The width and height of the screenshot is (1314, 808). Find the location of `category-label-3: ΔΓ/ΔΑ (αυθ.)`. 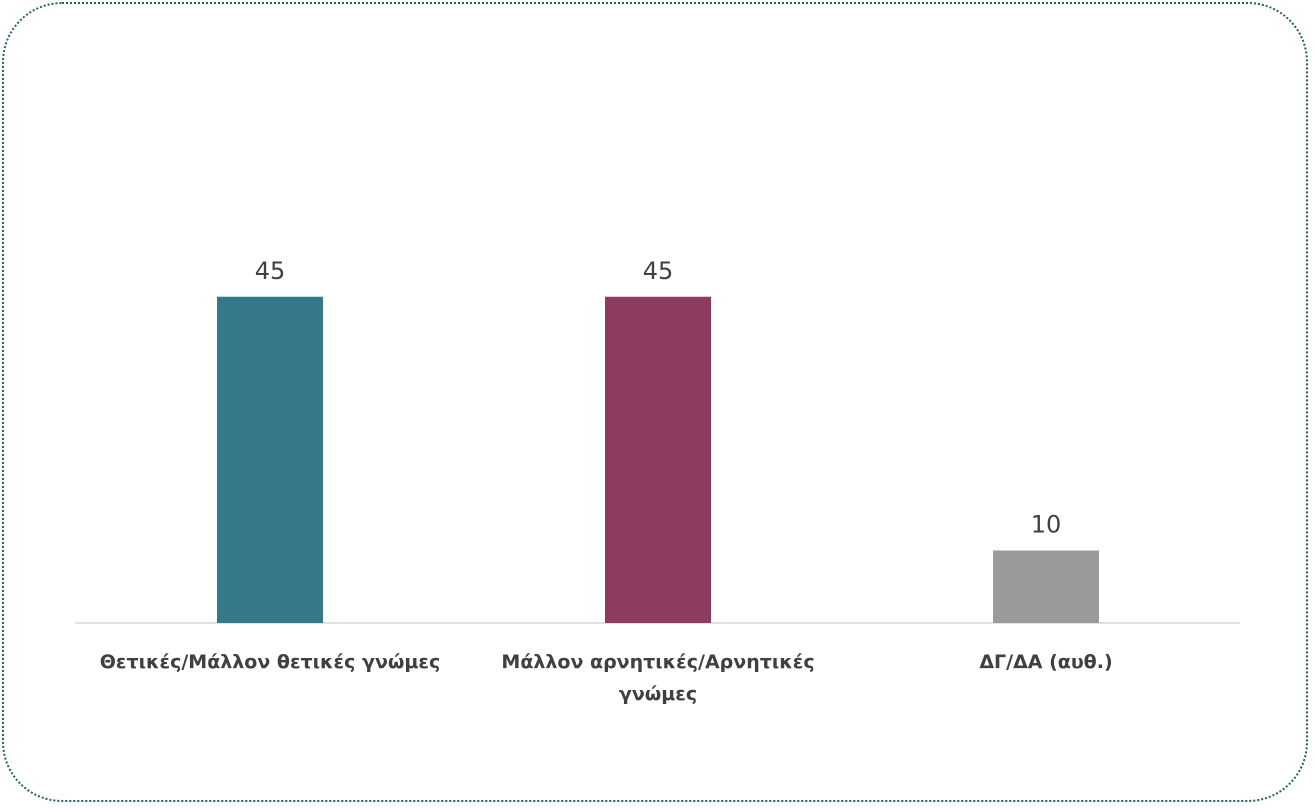

category-label-3: ΔΓ/ΔΑ (αυθ.) is located at coordinates (1045, 662).